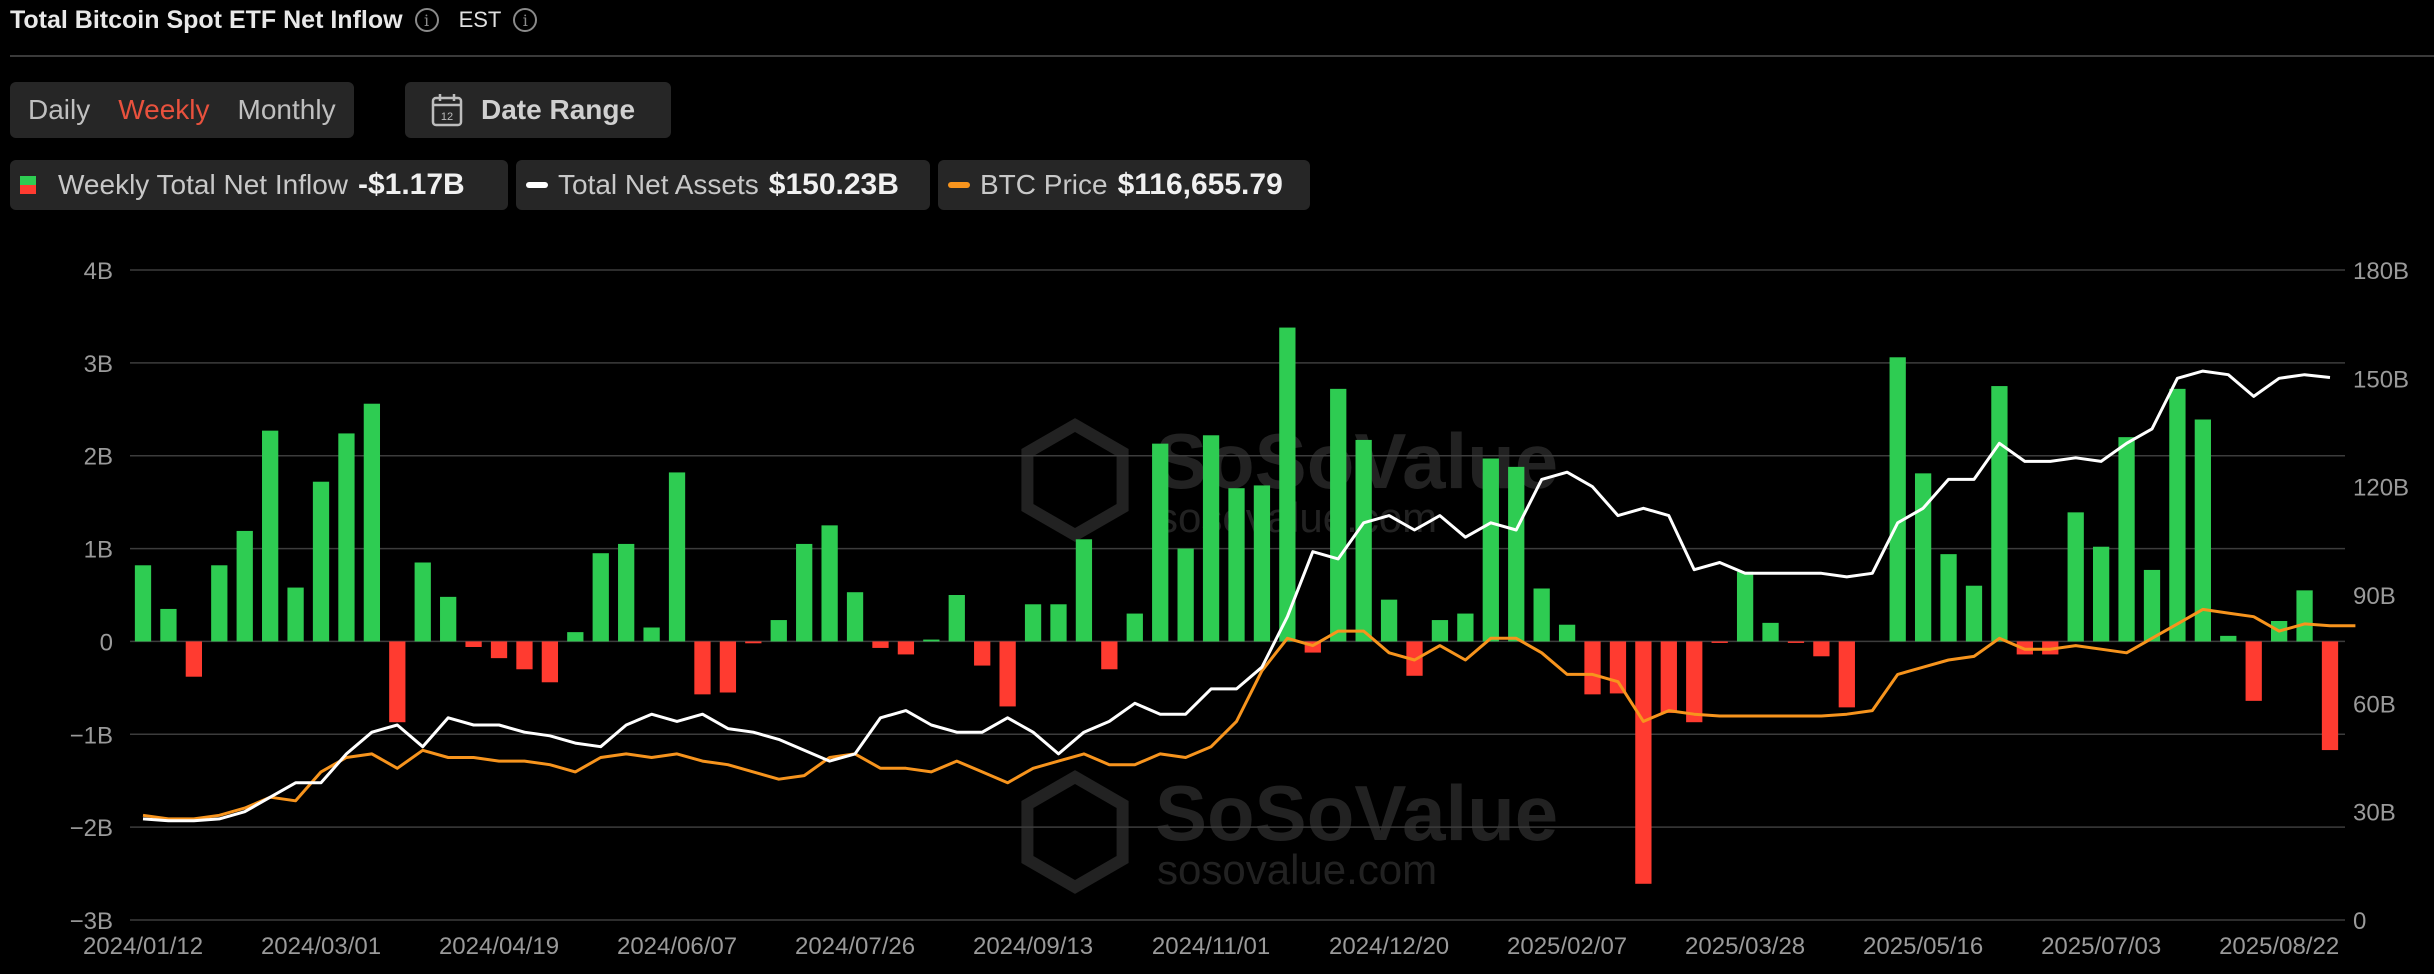  What do you see at coordinates (1200, 184) in the screenshot?
I see `legend-value: $116,655.79` at bounding box center [1200, 184].